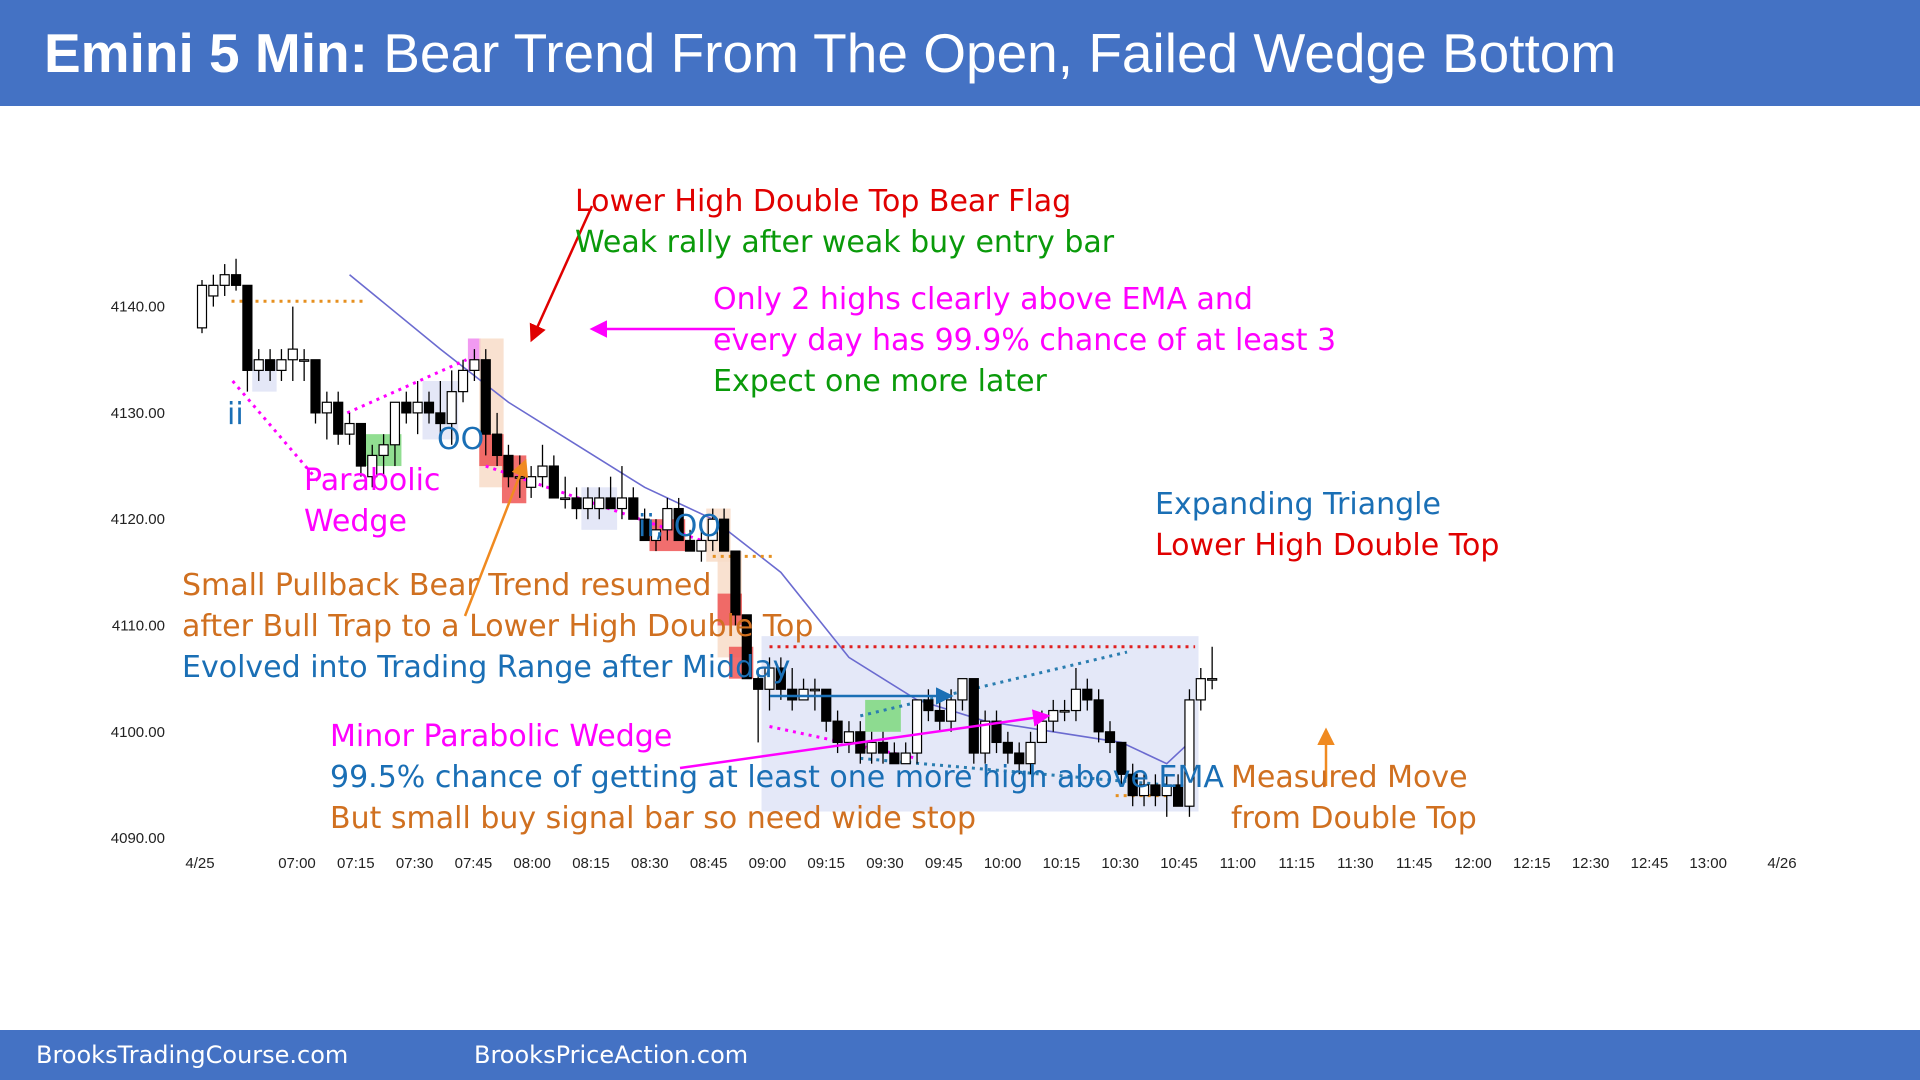  What do you see at coordinates (845, 242) in the screenshot?
I see `annotation-text: Weak rally after weak buy entry bar` at bounding box center [845, 242].